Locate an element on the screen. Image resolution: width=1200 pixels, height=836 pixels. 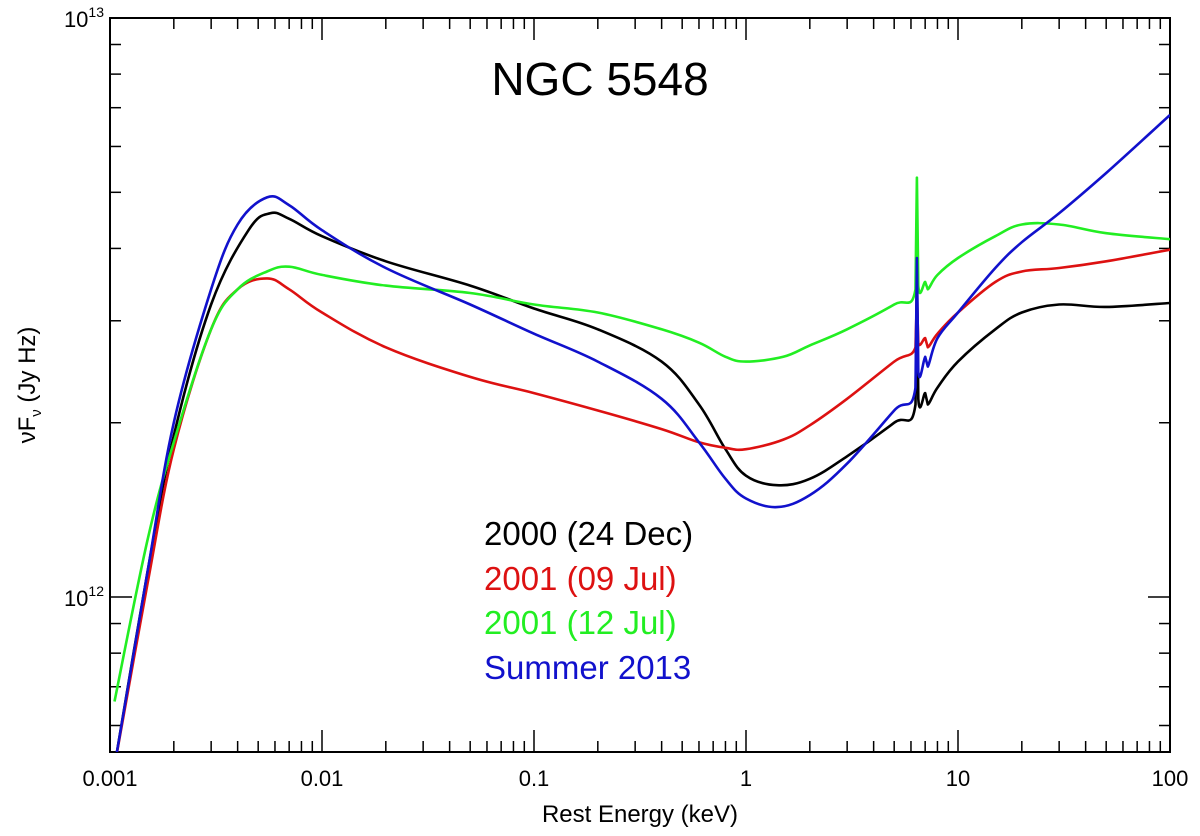
legend-entry-0: 2000 (24 Dec) is located at coordinates (588, 533).